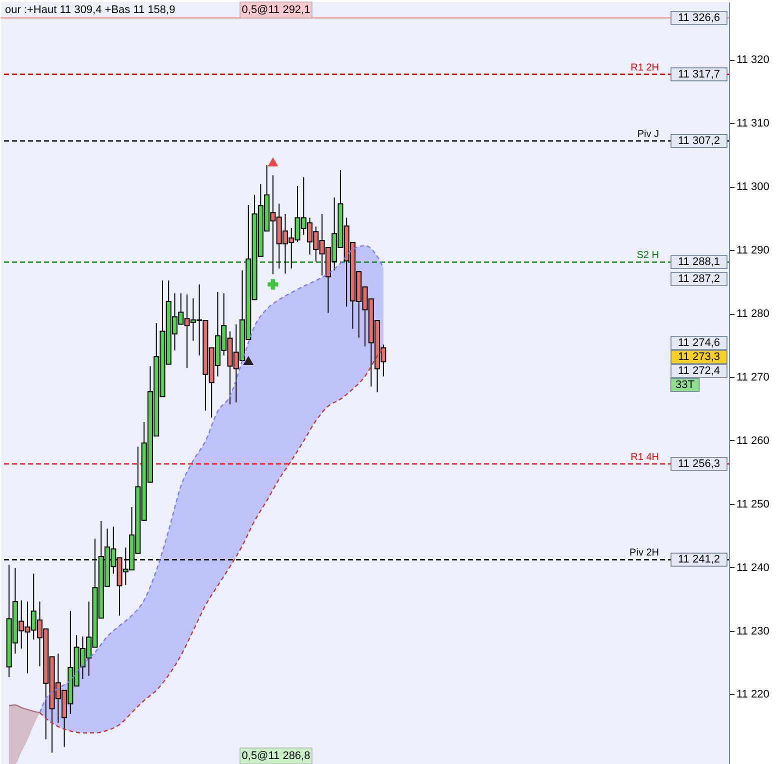 The height and width of the screenshot is (764, 779). What do you see at coordinates (644, 68) in the screenshot?
I see `ref-line-label: R1 2H` at bounding box center [644, 68].